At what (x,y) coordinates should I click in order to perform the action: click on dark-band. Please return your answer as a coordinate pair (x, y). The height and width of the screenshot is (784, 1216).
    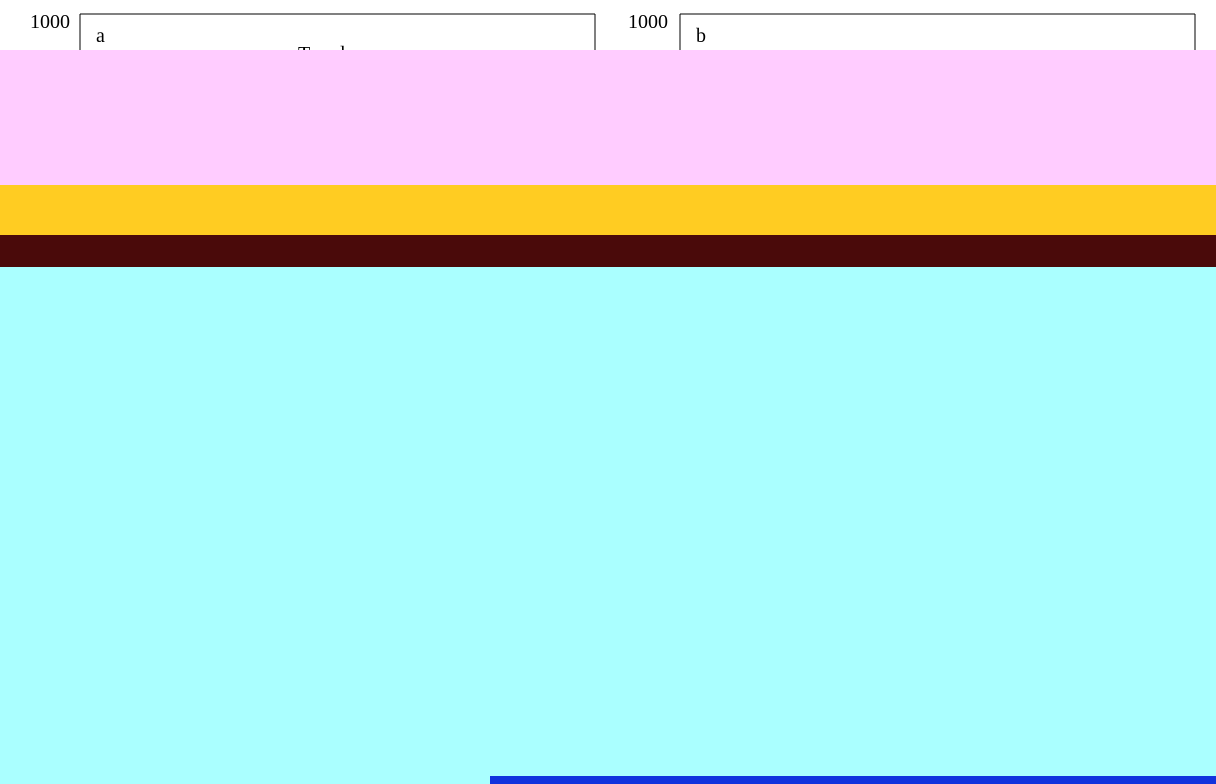
    Looking at the image, I should click on (608, 251).